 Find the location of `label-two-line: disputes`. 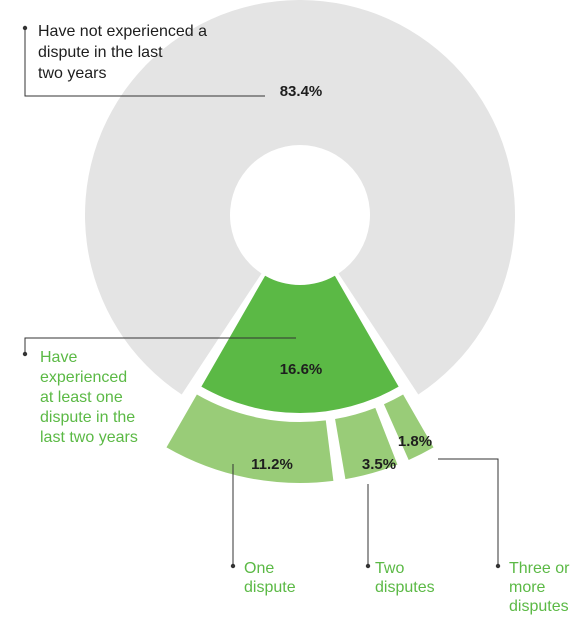

label-two-line: disputes is located at coordinates (405, 587).